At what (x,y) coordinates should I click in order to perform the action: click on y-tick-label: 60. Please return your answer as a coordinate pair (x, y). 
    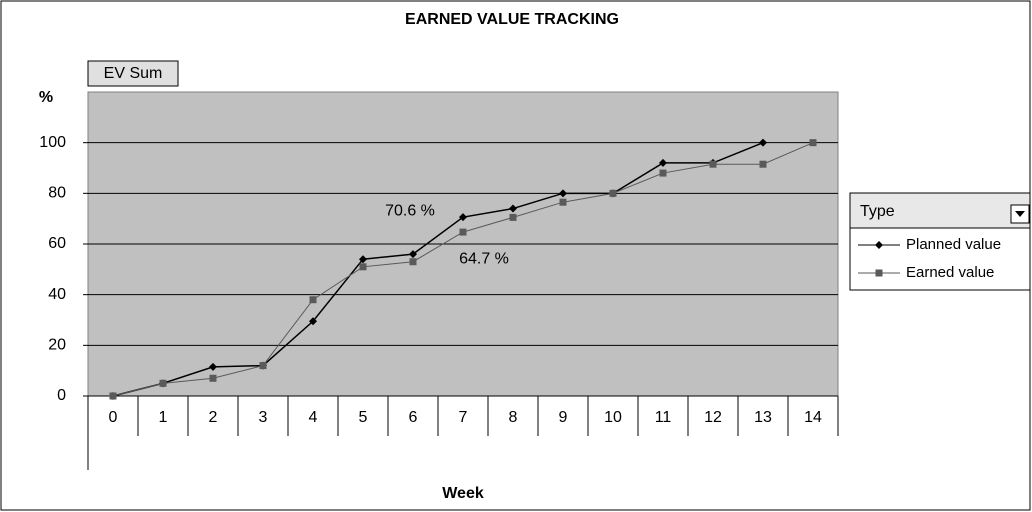
    Looking at the image, I should click on (57, 243).